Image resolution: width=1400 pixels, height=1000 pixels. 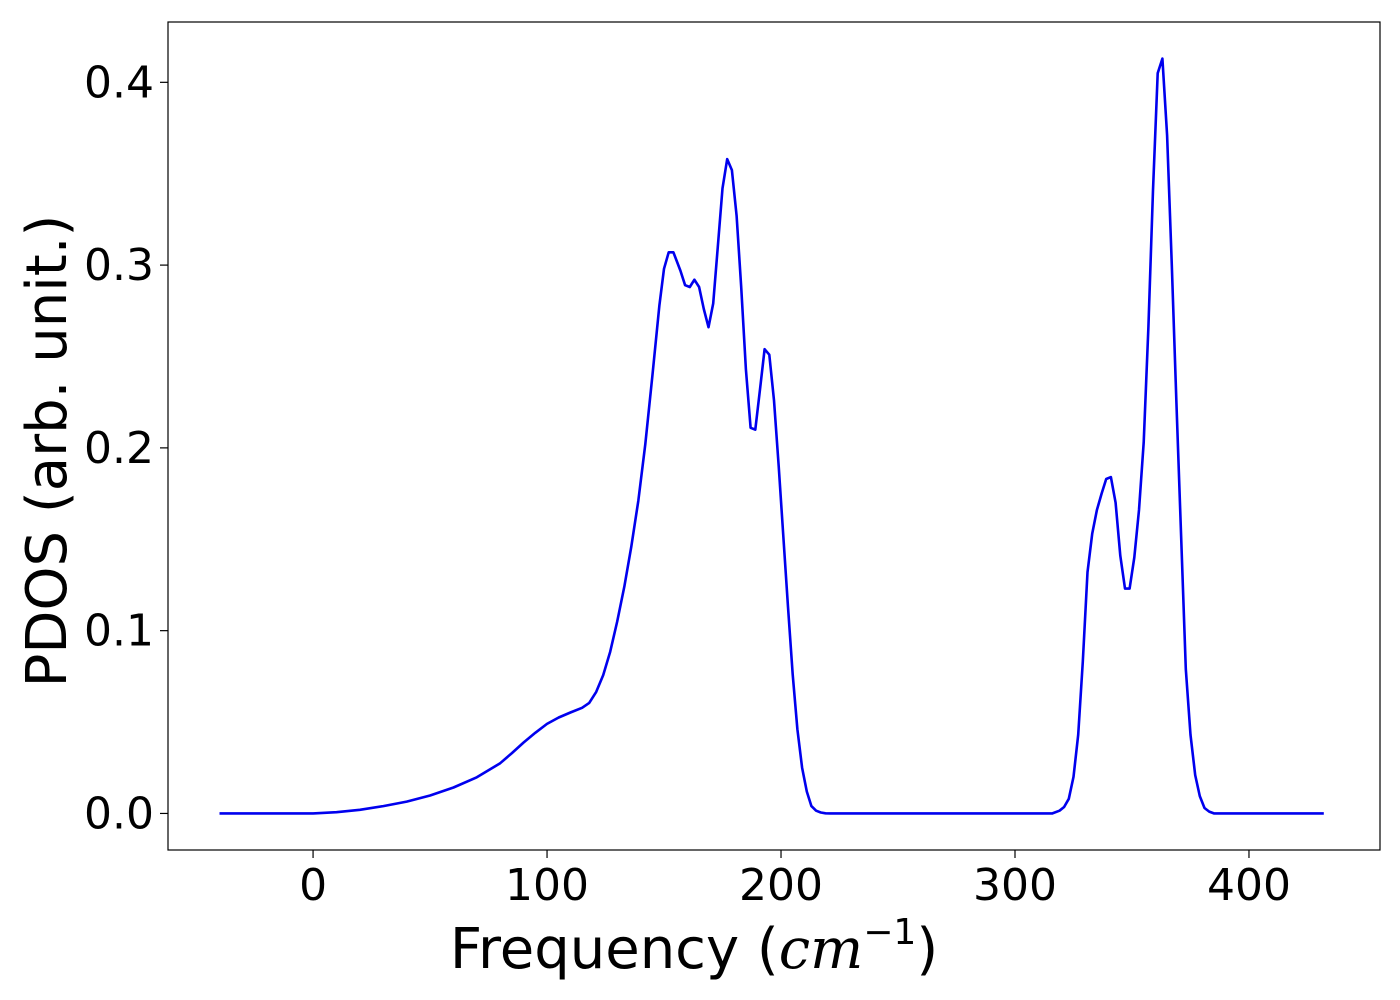 I want to click on y-axis-ticks: 0.0 0.1 0.2 0.3 0.4, so click(x=126, y=448).